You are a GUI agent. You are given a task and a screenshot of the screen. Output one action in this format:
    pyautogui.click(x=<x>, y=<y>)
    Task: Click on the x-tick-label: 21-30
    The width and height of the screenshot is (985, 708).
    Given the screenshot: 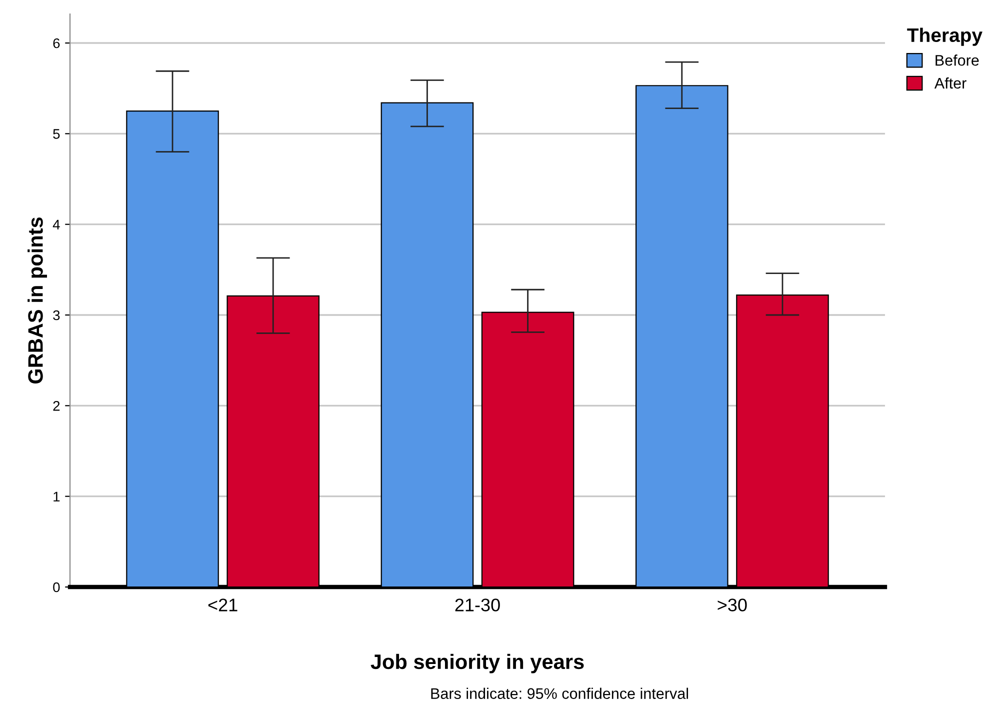 What is the action you would take?
    pyautogui.click(x=477, y=605)
    